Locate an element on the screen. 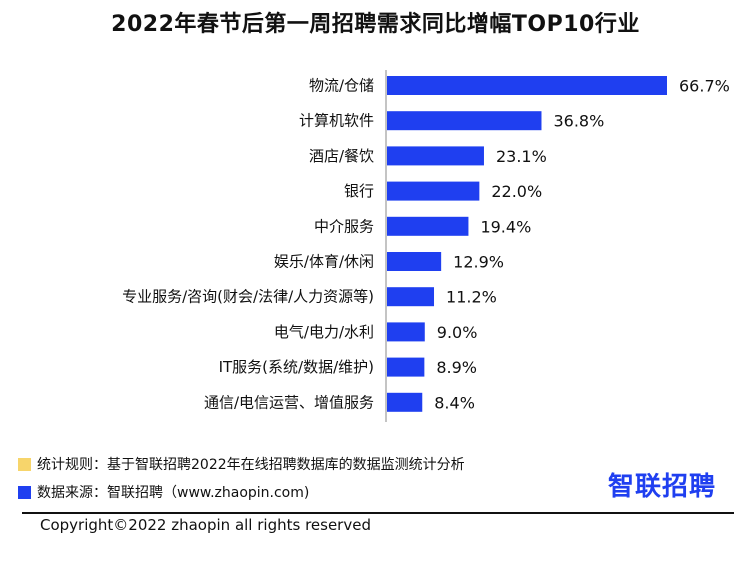 The height and width of the screenshot is (562, 751). category-label: 娱乐/体育/休闲 is located at coordinates (324, 262).